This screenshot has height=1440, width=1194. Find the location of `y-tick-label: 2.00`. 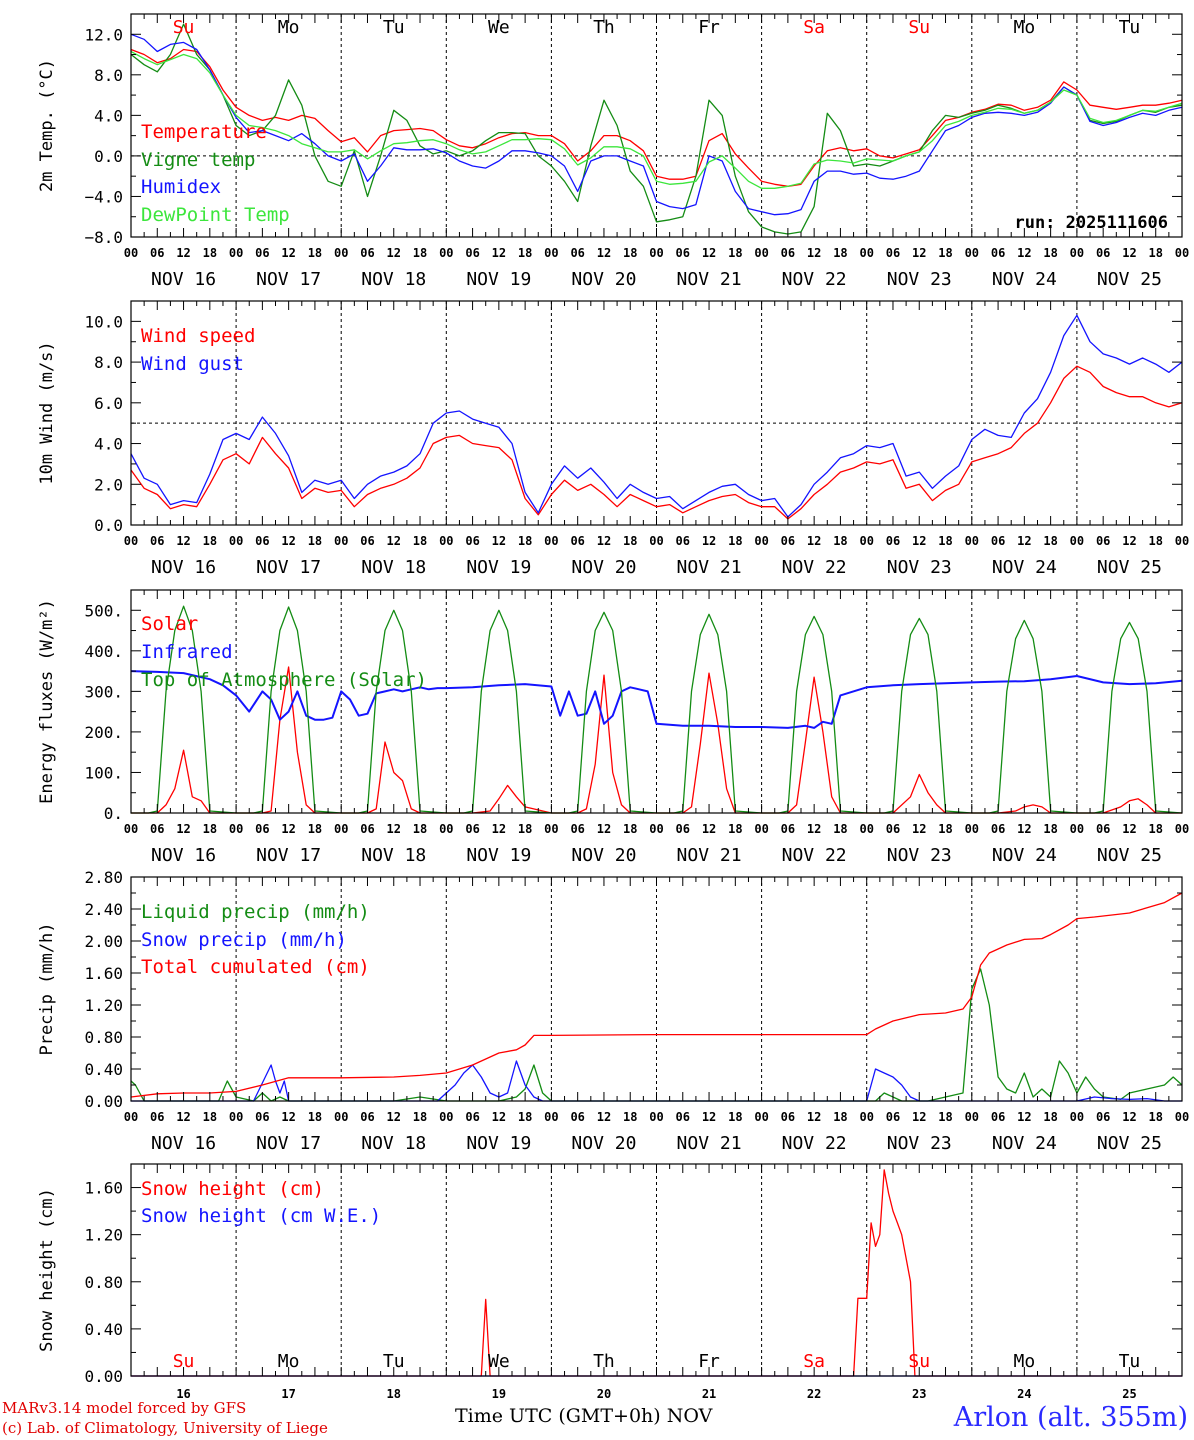

y-tick-label: 2.00 is located at coordinates (103, 941).